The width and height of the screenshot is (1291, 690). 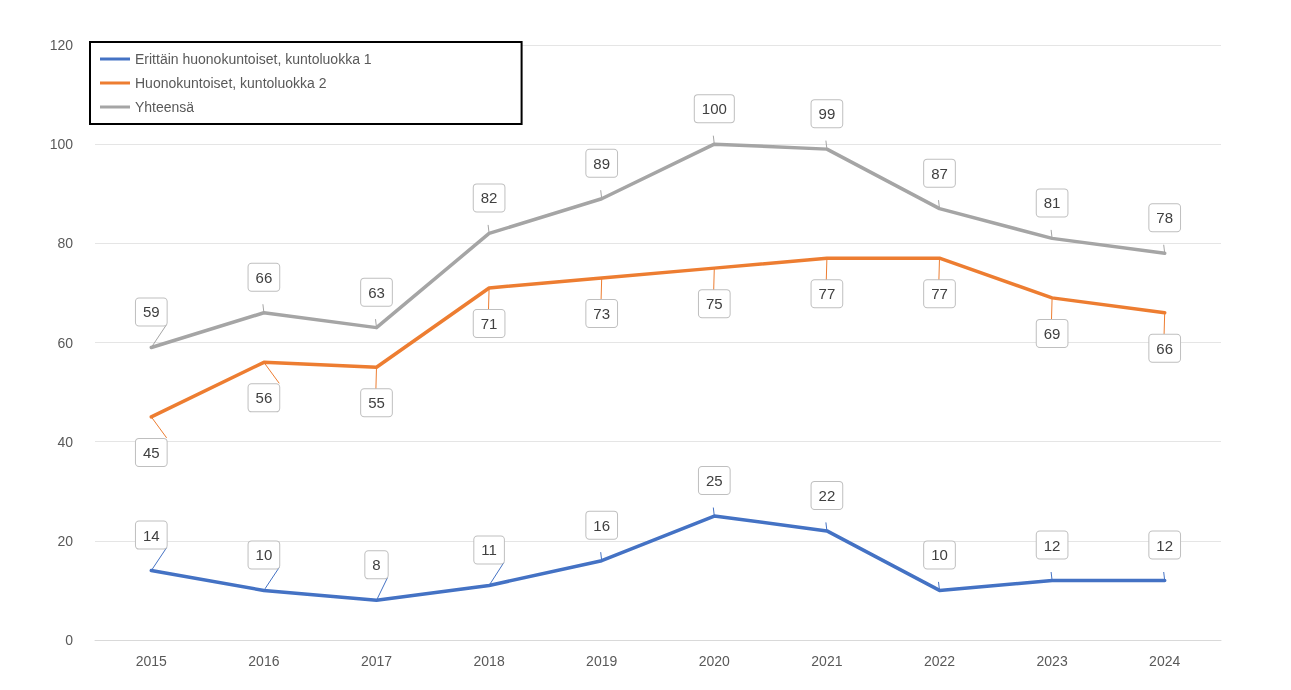 I want to click on data-label: 99, so click(x=827, y=114).